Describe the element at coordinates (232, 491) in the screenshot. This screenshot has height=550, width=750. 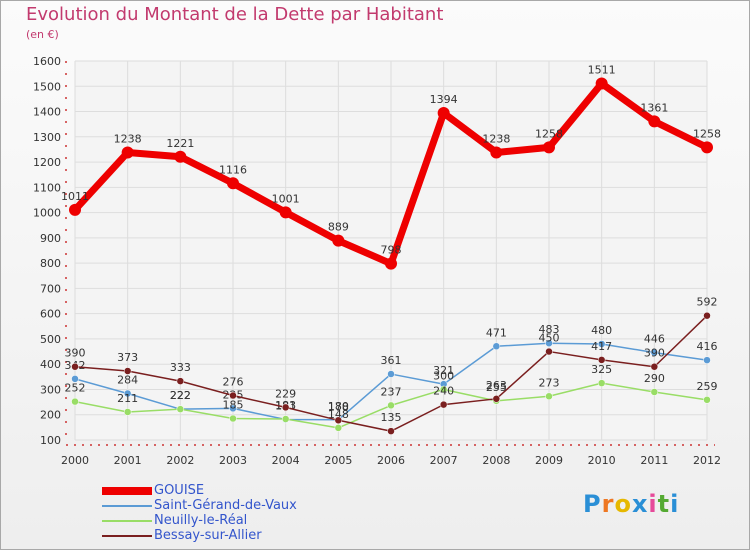
I see `legend-item: GOUISE` at that location.